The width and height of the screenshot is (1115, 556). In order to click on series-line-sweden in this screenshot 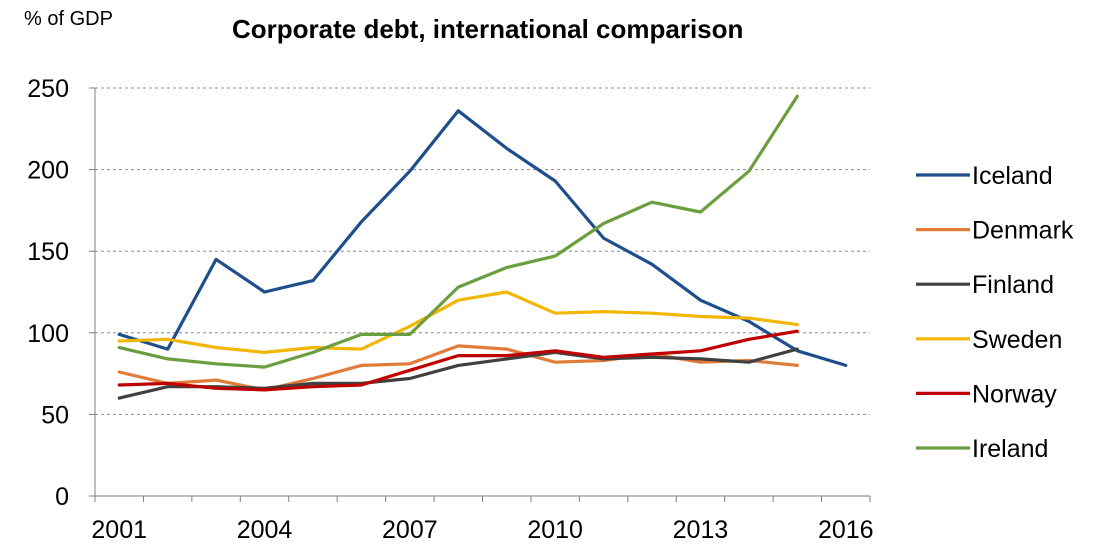, I will do `click(458, 322)`.